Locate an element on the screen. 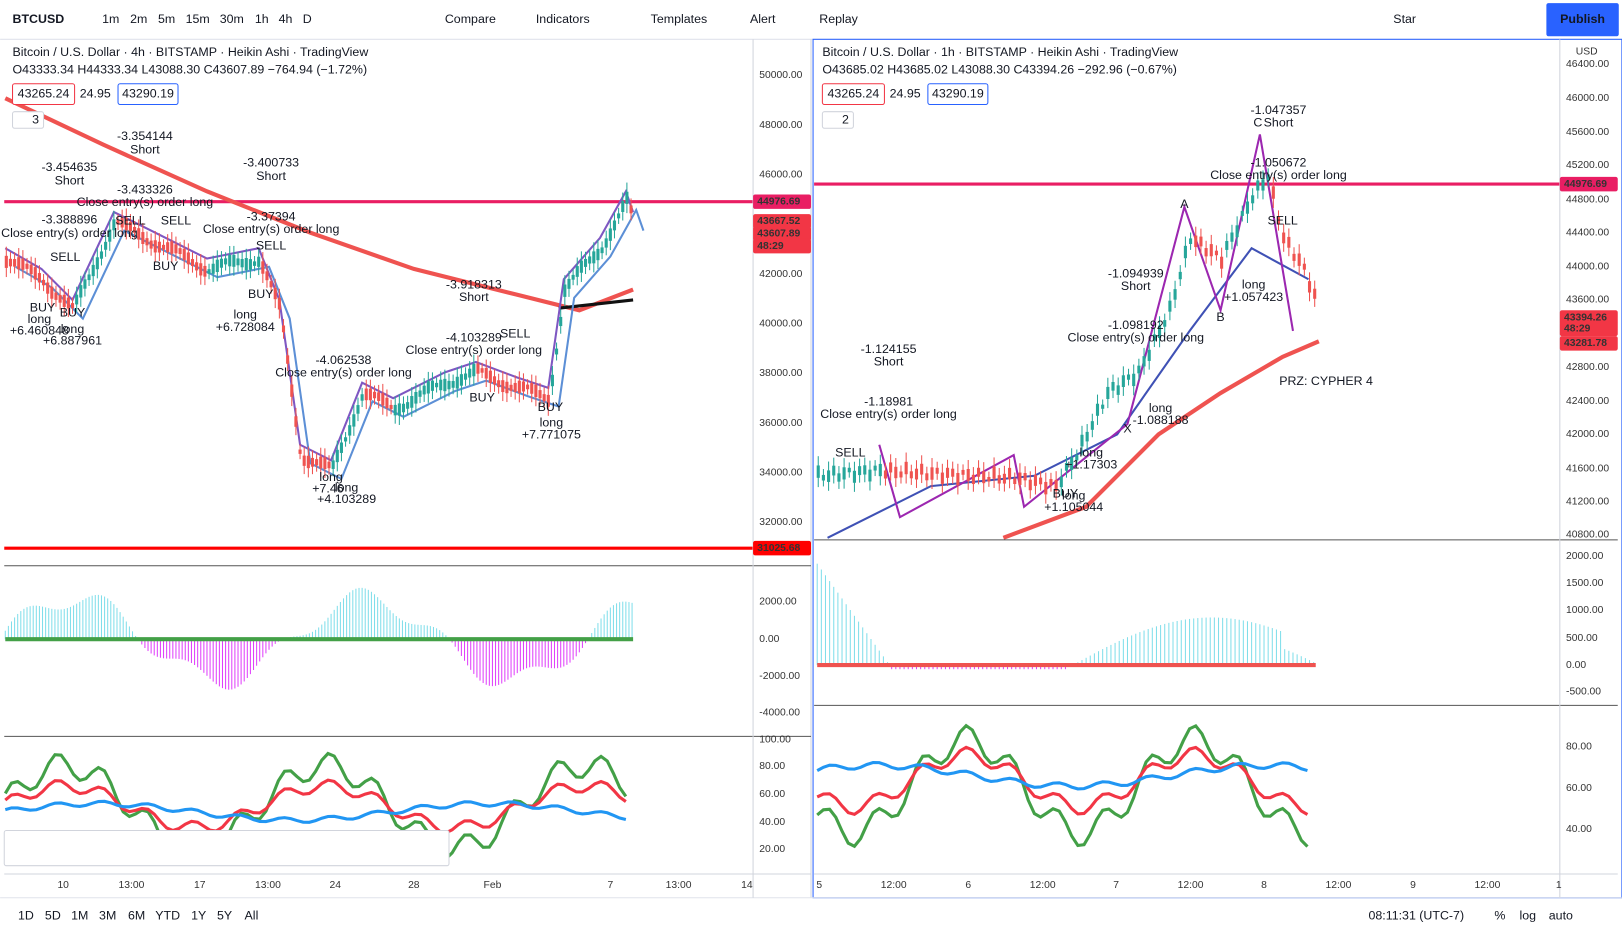 Image resolution: width=1622 pixels, height=935 pixels. range-button: All is located at coordinates (252, 916).